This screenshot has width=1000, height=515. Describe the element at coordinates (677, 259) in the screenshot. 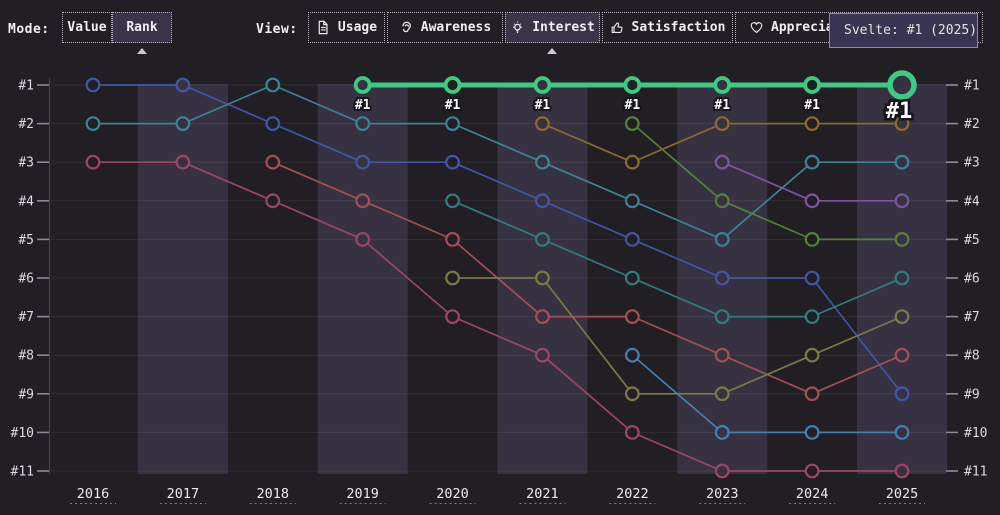

I see `series-dark-teal` at that location.